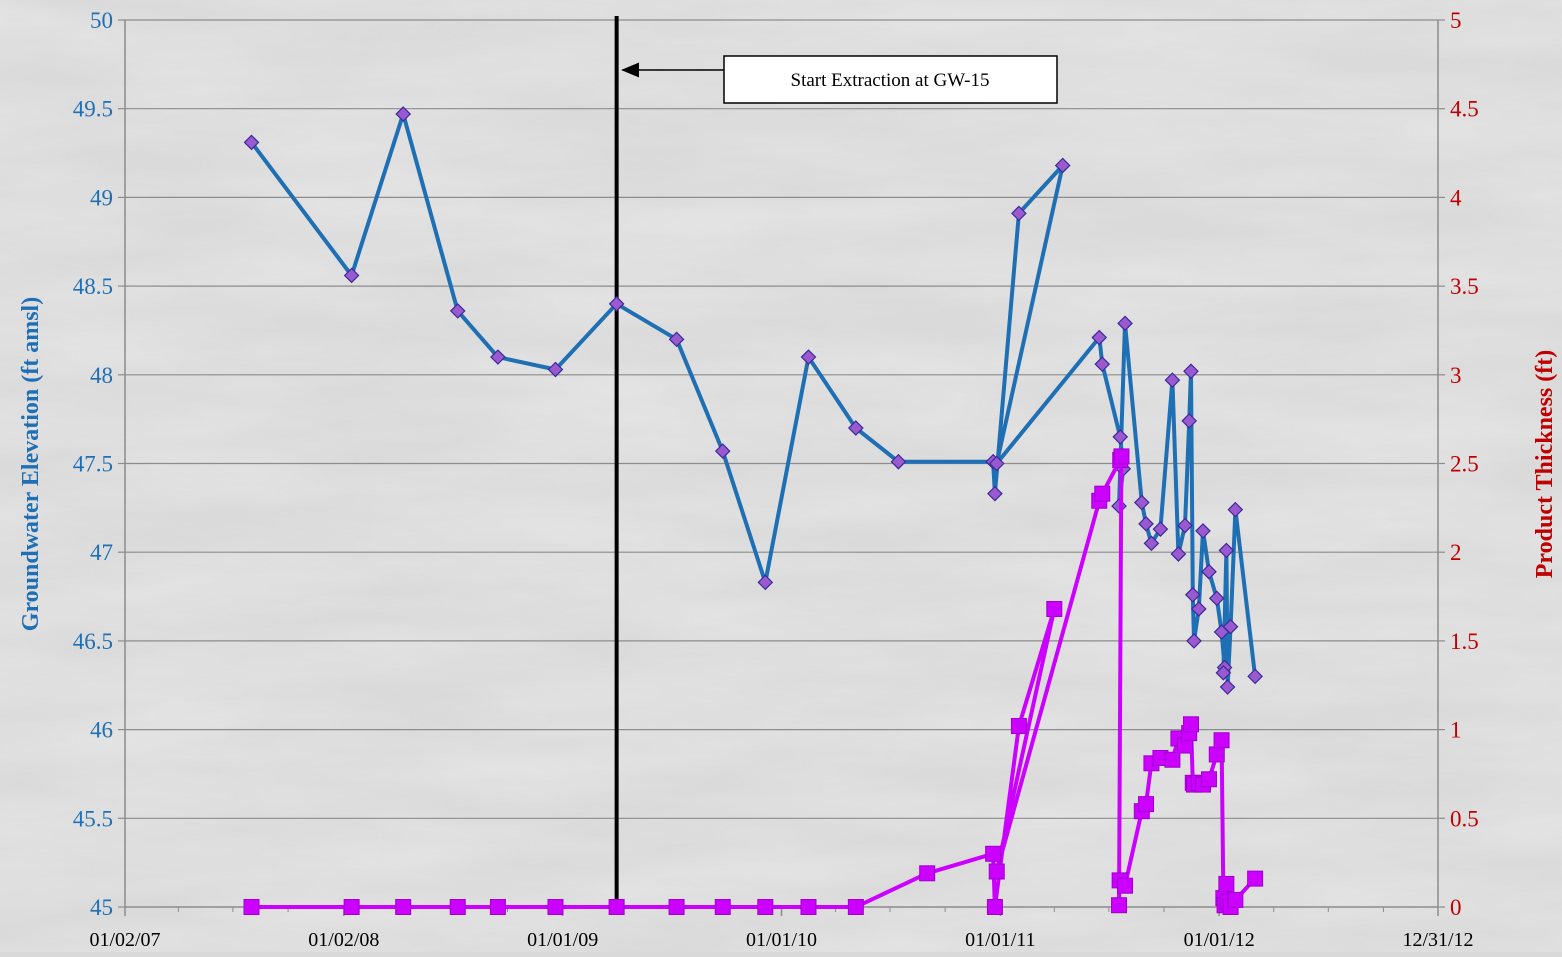  Describe the element at coordinates (93, 641) in the screenshot. I see `y-tick-label-left: 46.5` at that location.